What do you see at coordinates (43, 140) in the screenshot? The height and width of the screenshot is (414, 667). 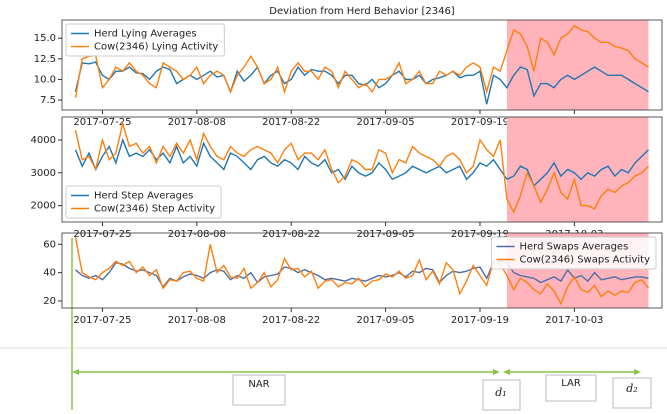 I see `y-tick-label: 4000` at bounding box center [43, 140].